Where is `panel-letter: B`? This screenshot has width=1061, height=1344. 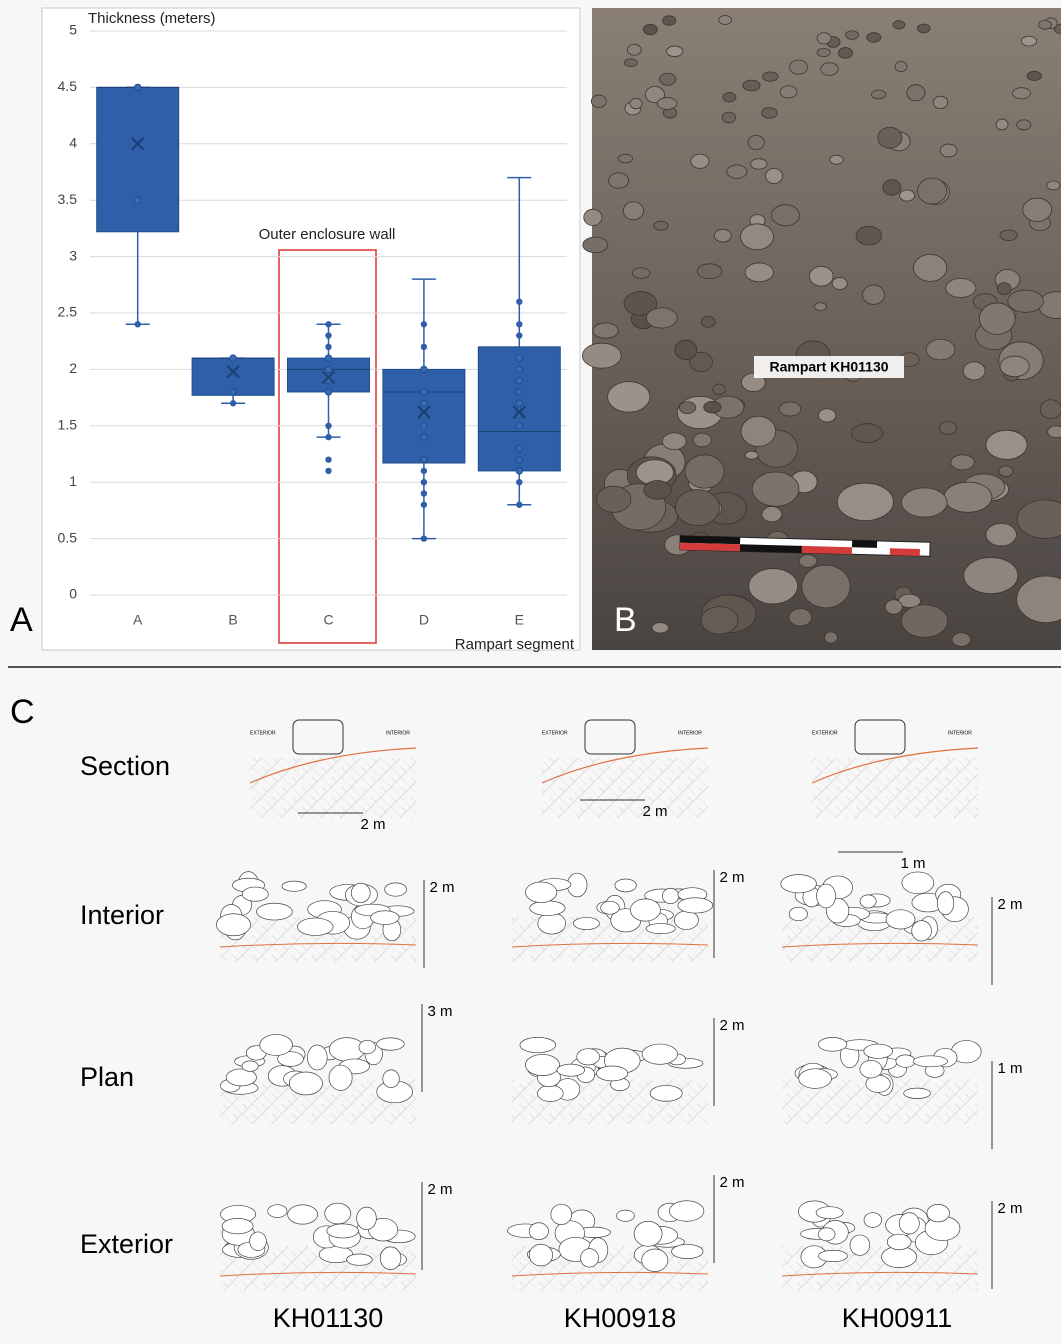 panel-letter: B is located at coordinates (625, 620).